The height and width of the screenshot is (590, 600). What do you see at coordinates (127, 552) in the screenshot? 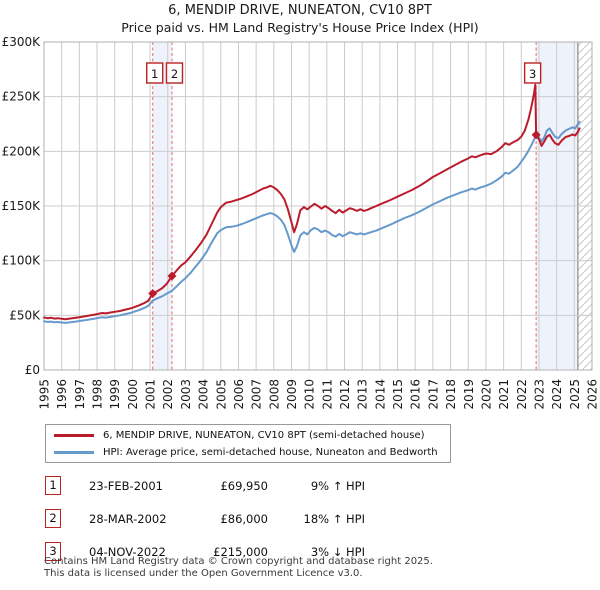
I see `transaction-3-date: 04-NOV-2022` at bounding box center [127, 552].